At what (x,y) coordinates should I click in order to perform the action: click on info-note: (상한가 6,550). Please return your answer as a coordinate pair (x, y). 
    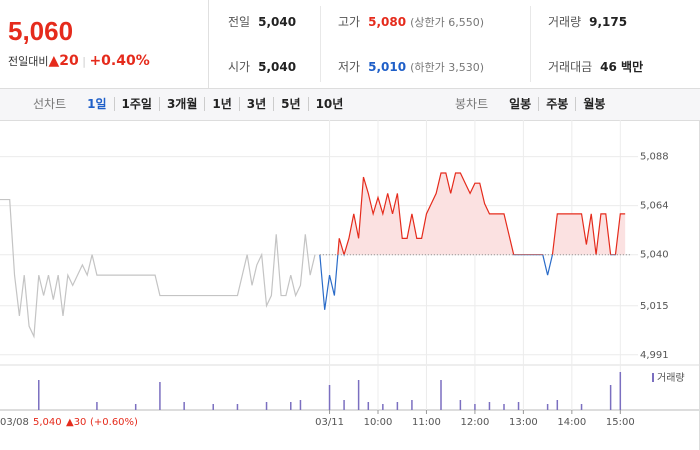
    Looking at the image, I should click on (447, 22).